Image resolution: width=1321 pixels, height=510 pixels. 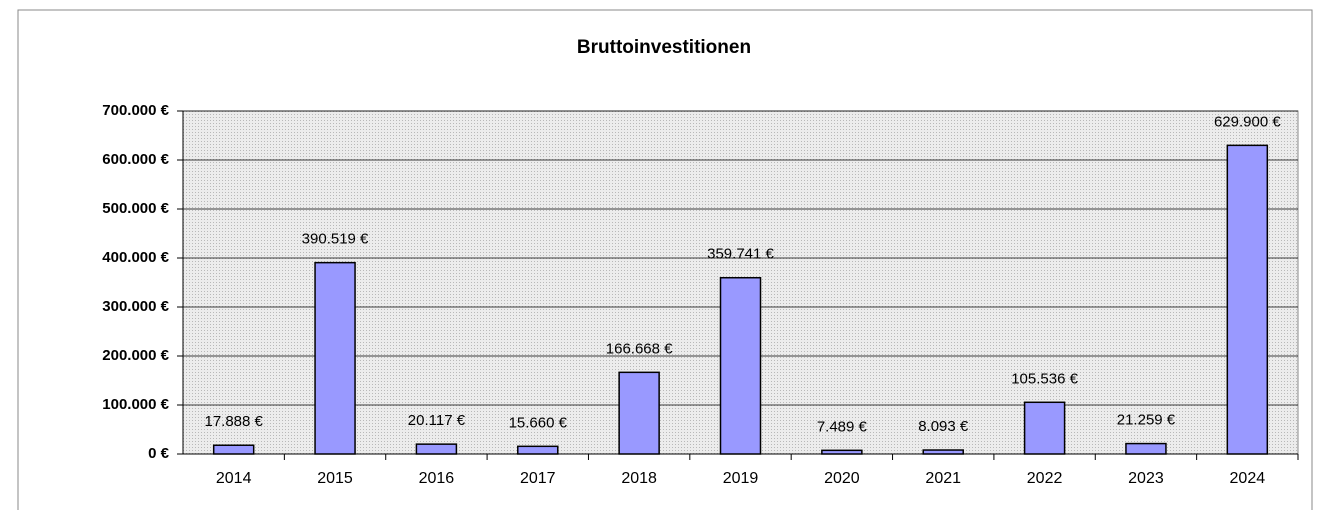 What do you see at coordinates (437, 420) in the screenshot?
I see `value-label: 20.117 €` at bounding box center [437, 420].